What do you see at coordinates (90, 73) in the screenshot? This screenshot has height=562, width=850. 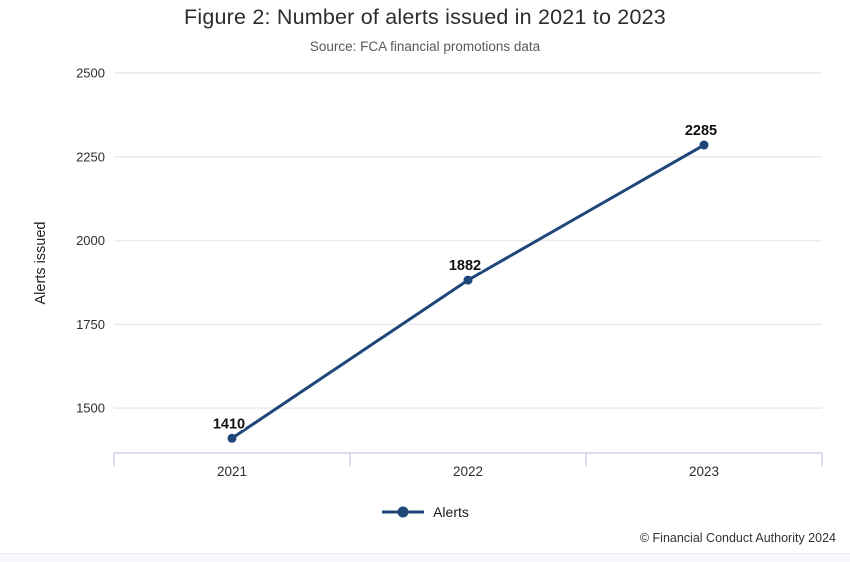 I see `svg-text: 2500` at bounding box center [90, 73].